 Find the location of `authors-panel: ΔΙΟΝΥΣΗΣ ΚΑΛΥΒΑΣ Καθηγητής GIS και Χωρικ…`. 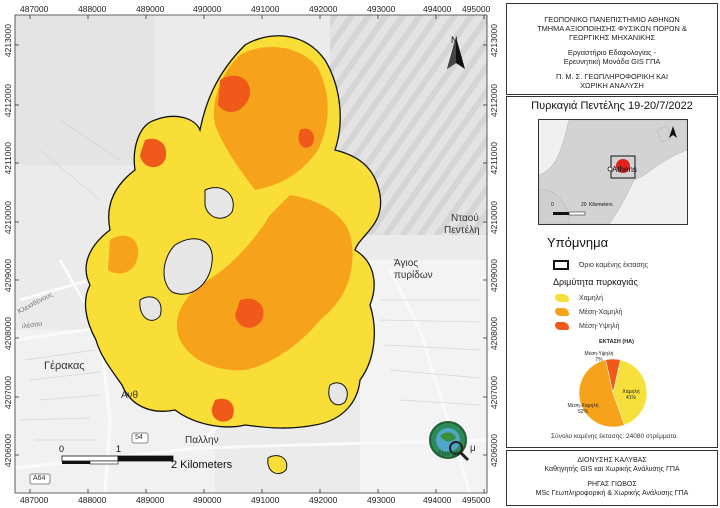

authors-panel: ΔΙΟΝΥΣΗΣ ΚΑΛΥΒΑΣ Καθηγητής GIS και Χωρικ… is located at coordinates (612, 478).